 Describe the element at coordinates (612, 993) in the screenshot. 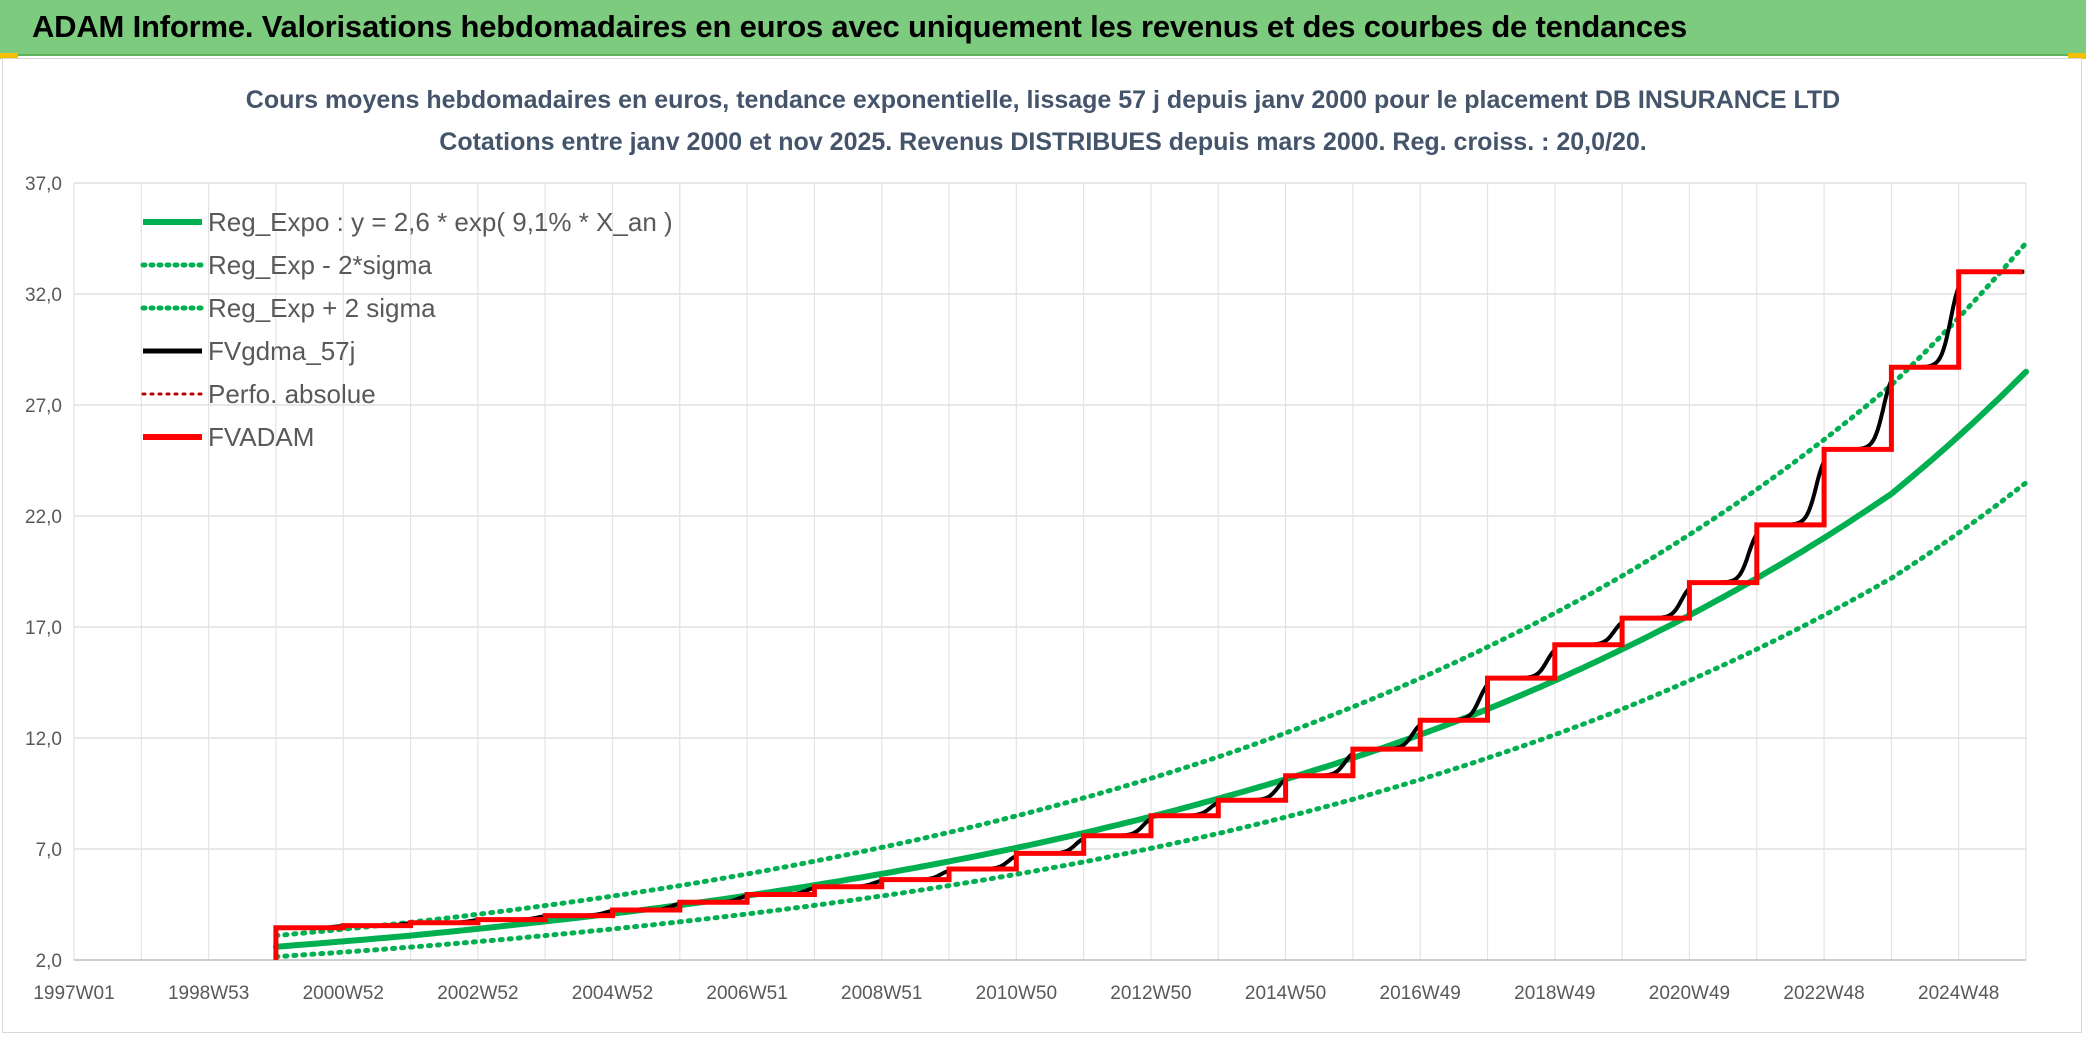

I see `x-tick-label: 2004W52` at that location.